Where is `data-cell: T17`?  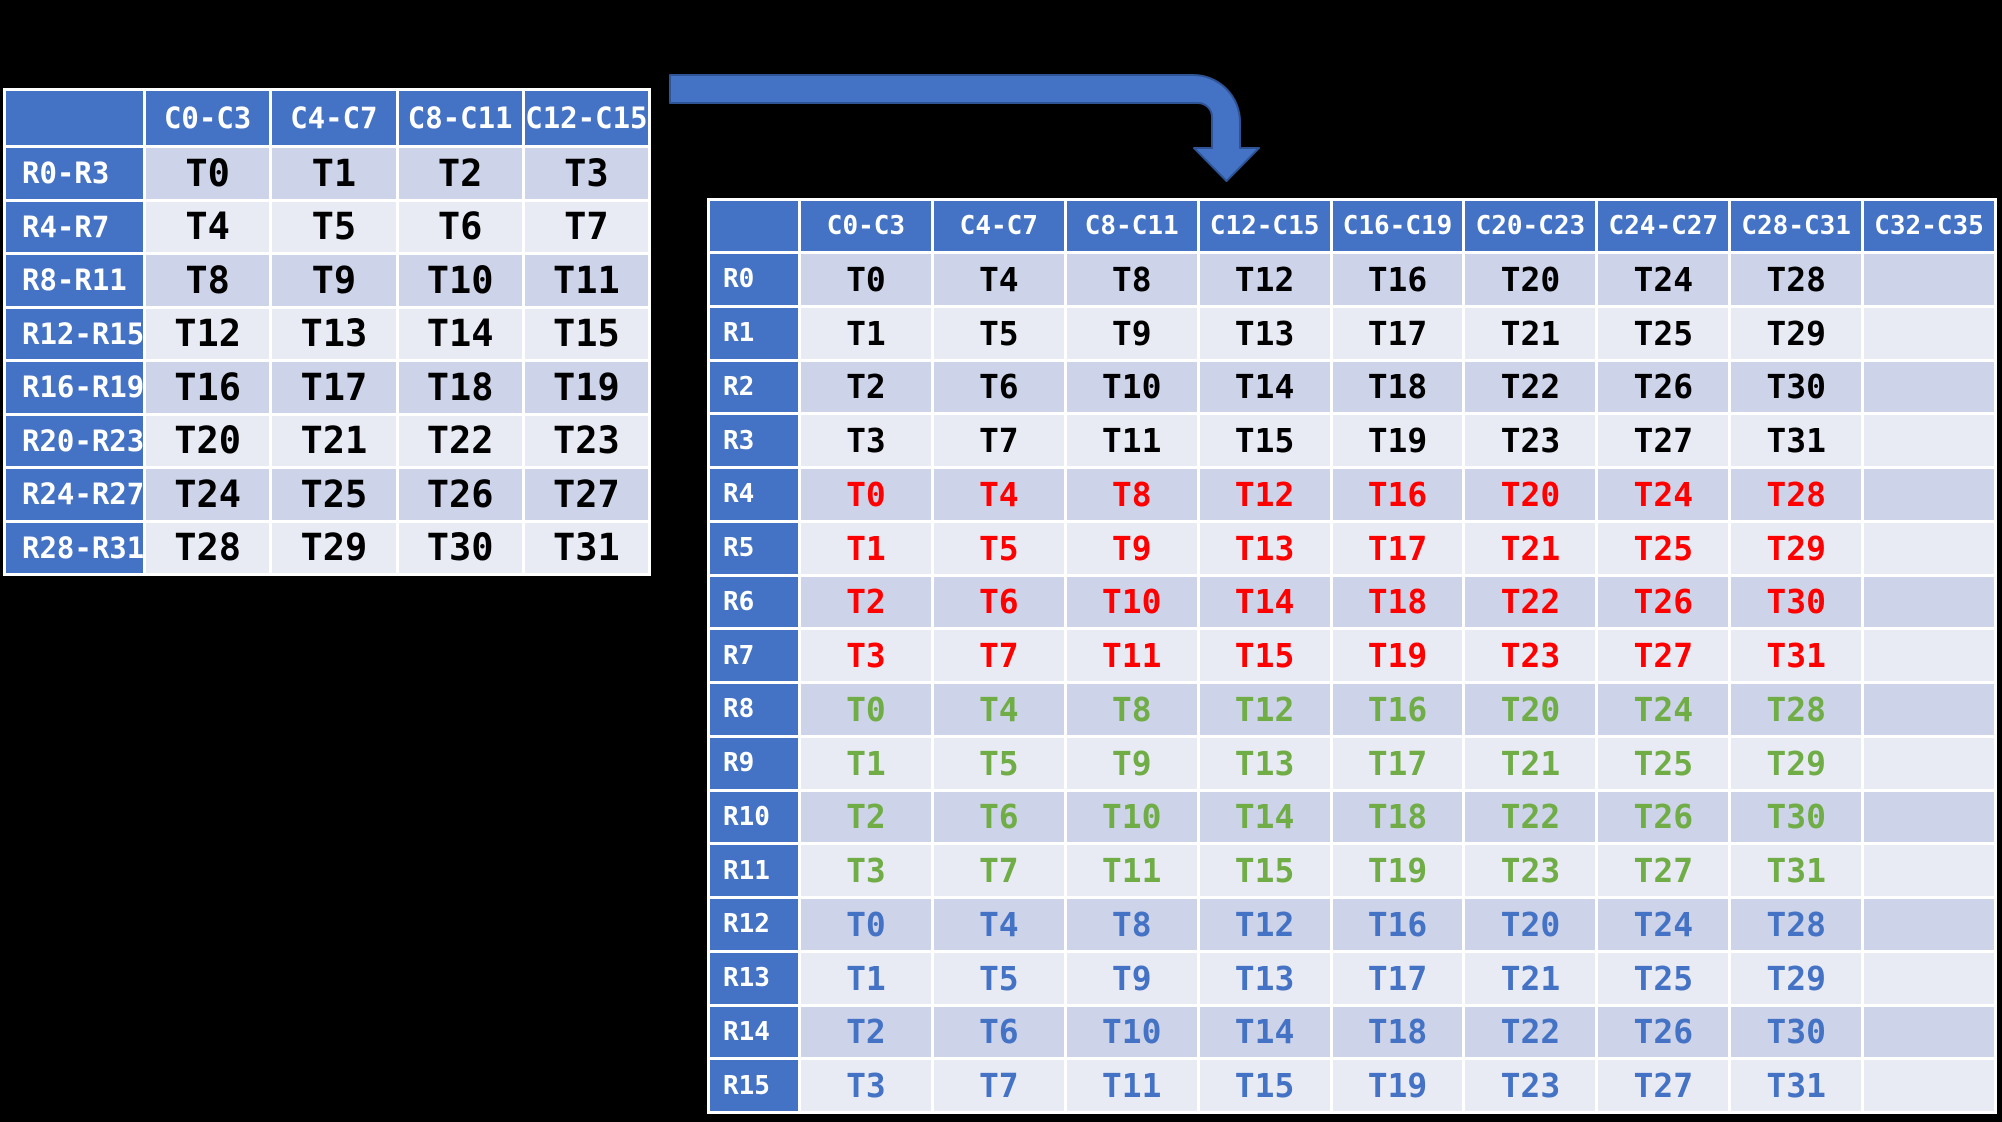 data-cell: T17 is located at coordinates (1397, 548).